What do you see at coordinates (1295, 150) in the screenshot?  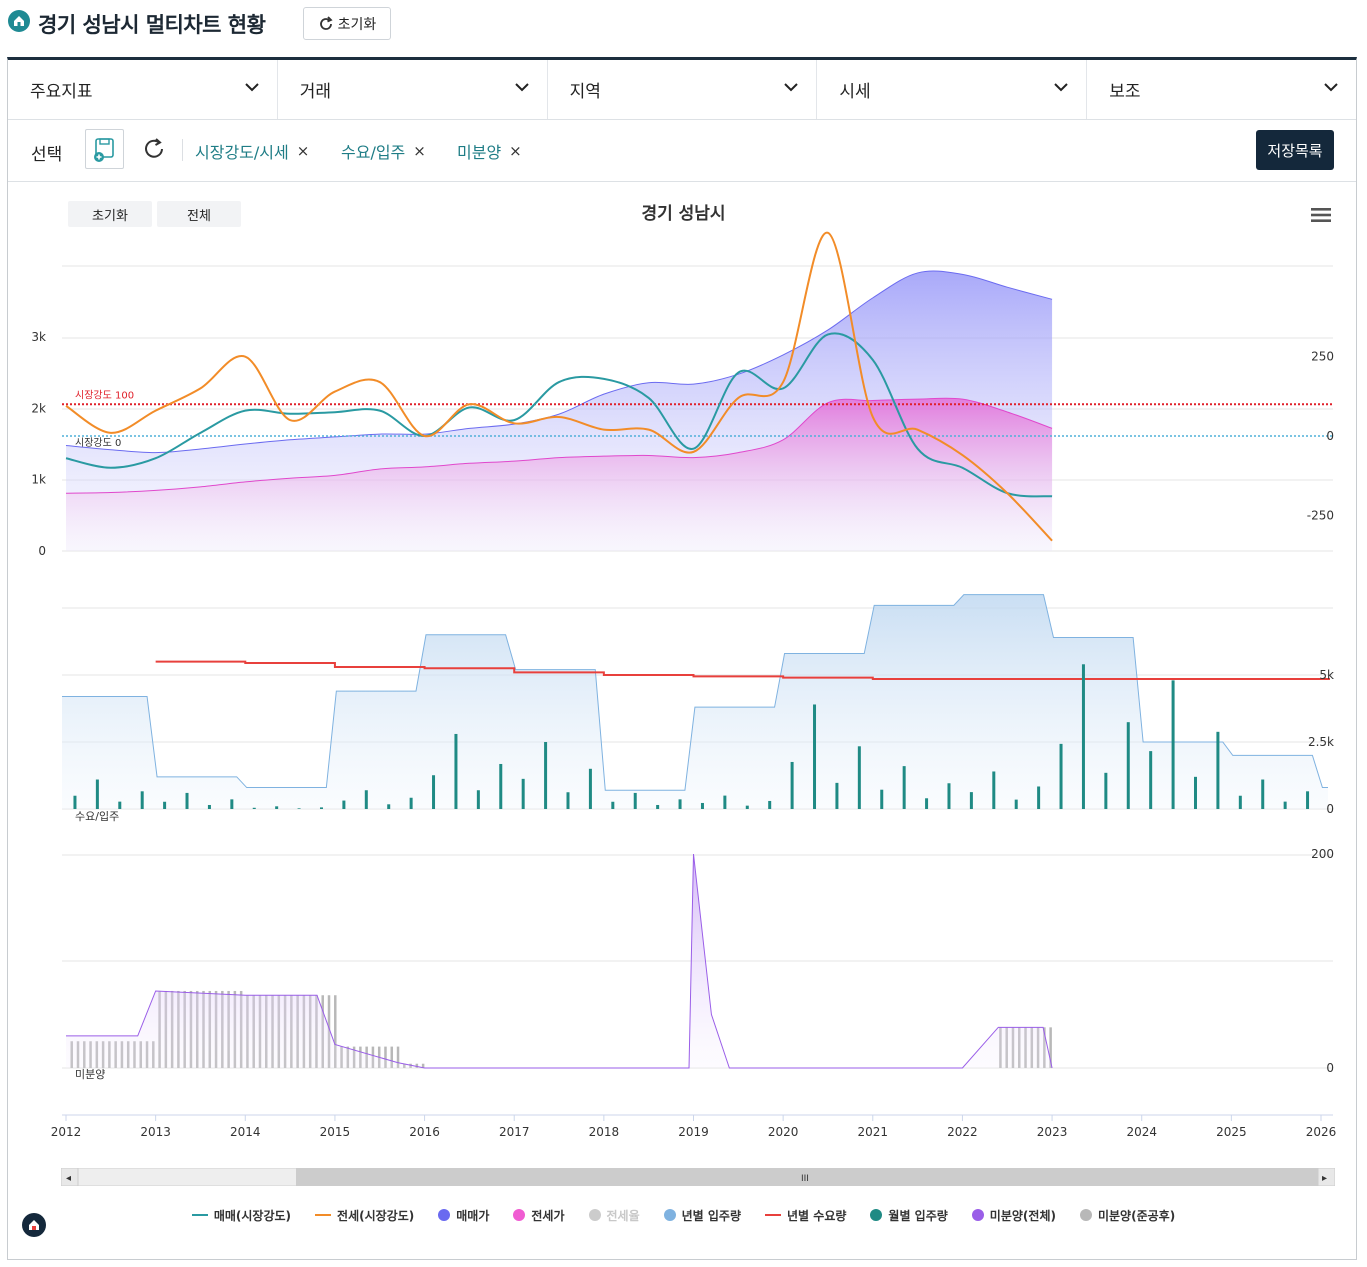 I see `saved-list-button: 저장목록` at bounding box center [1295, 150].